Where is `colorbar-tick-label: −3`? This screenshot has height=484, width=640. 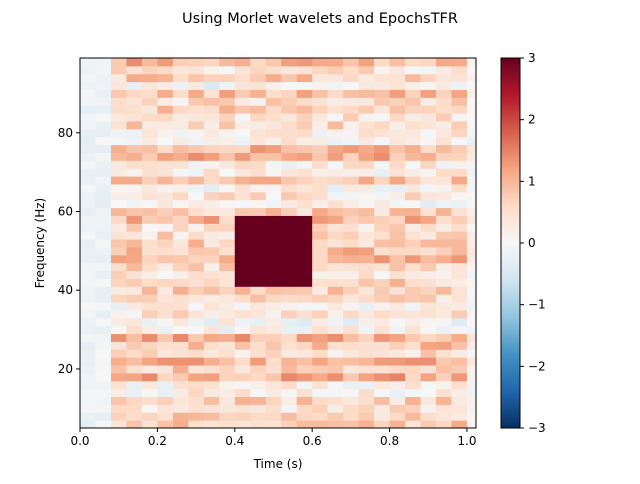
colorbar-tick-label: −3 is located at coordinates (537, 428).